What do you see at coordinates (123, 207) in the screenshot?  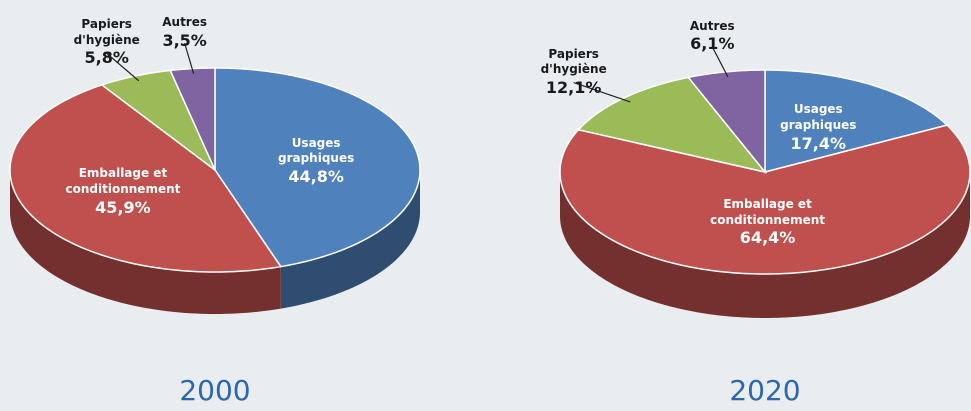 I see `value-label: 45,9%` at bounding box center [123, 207].